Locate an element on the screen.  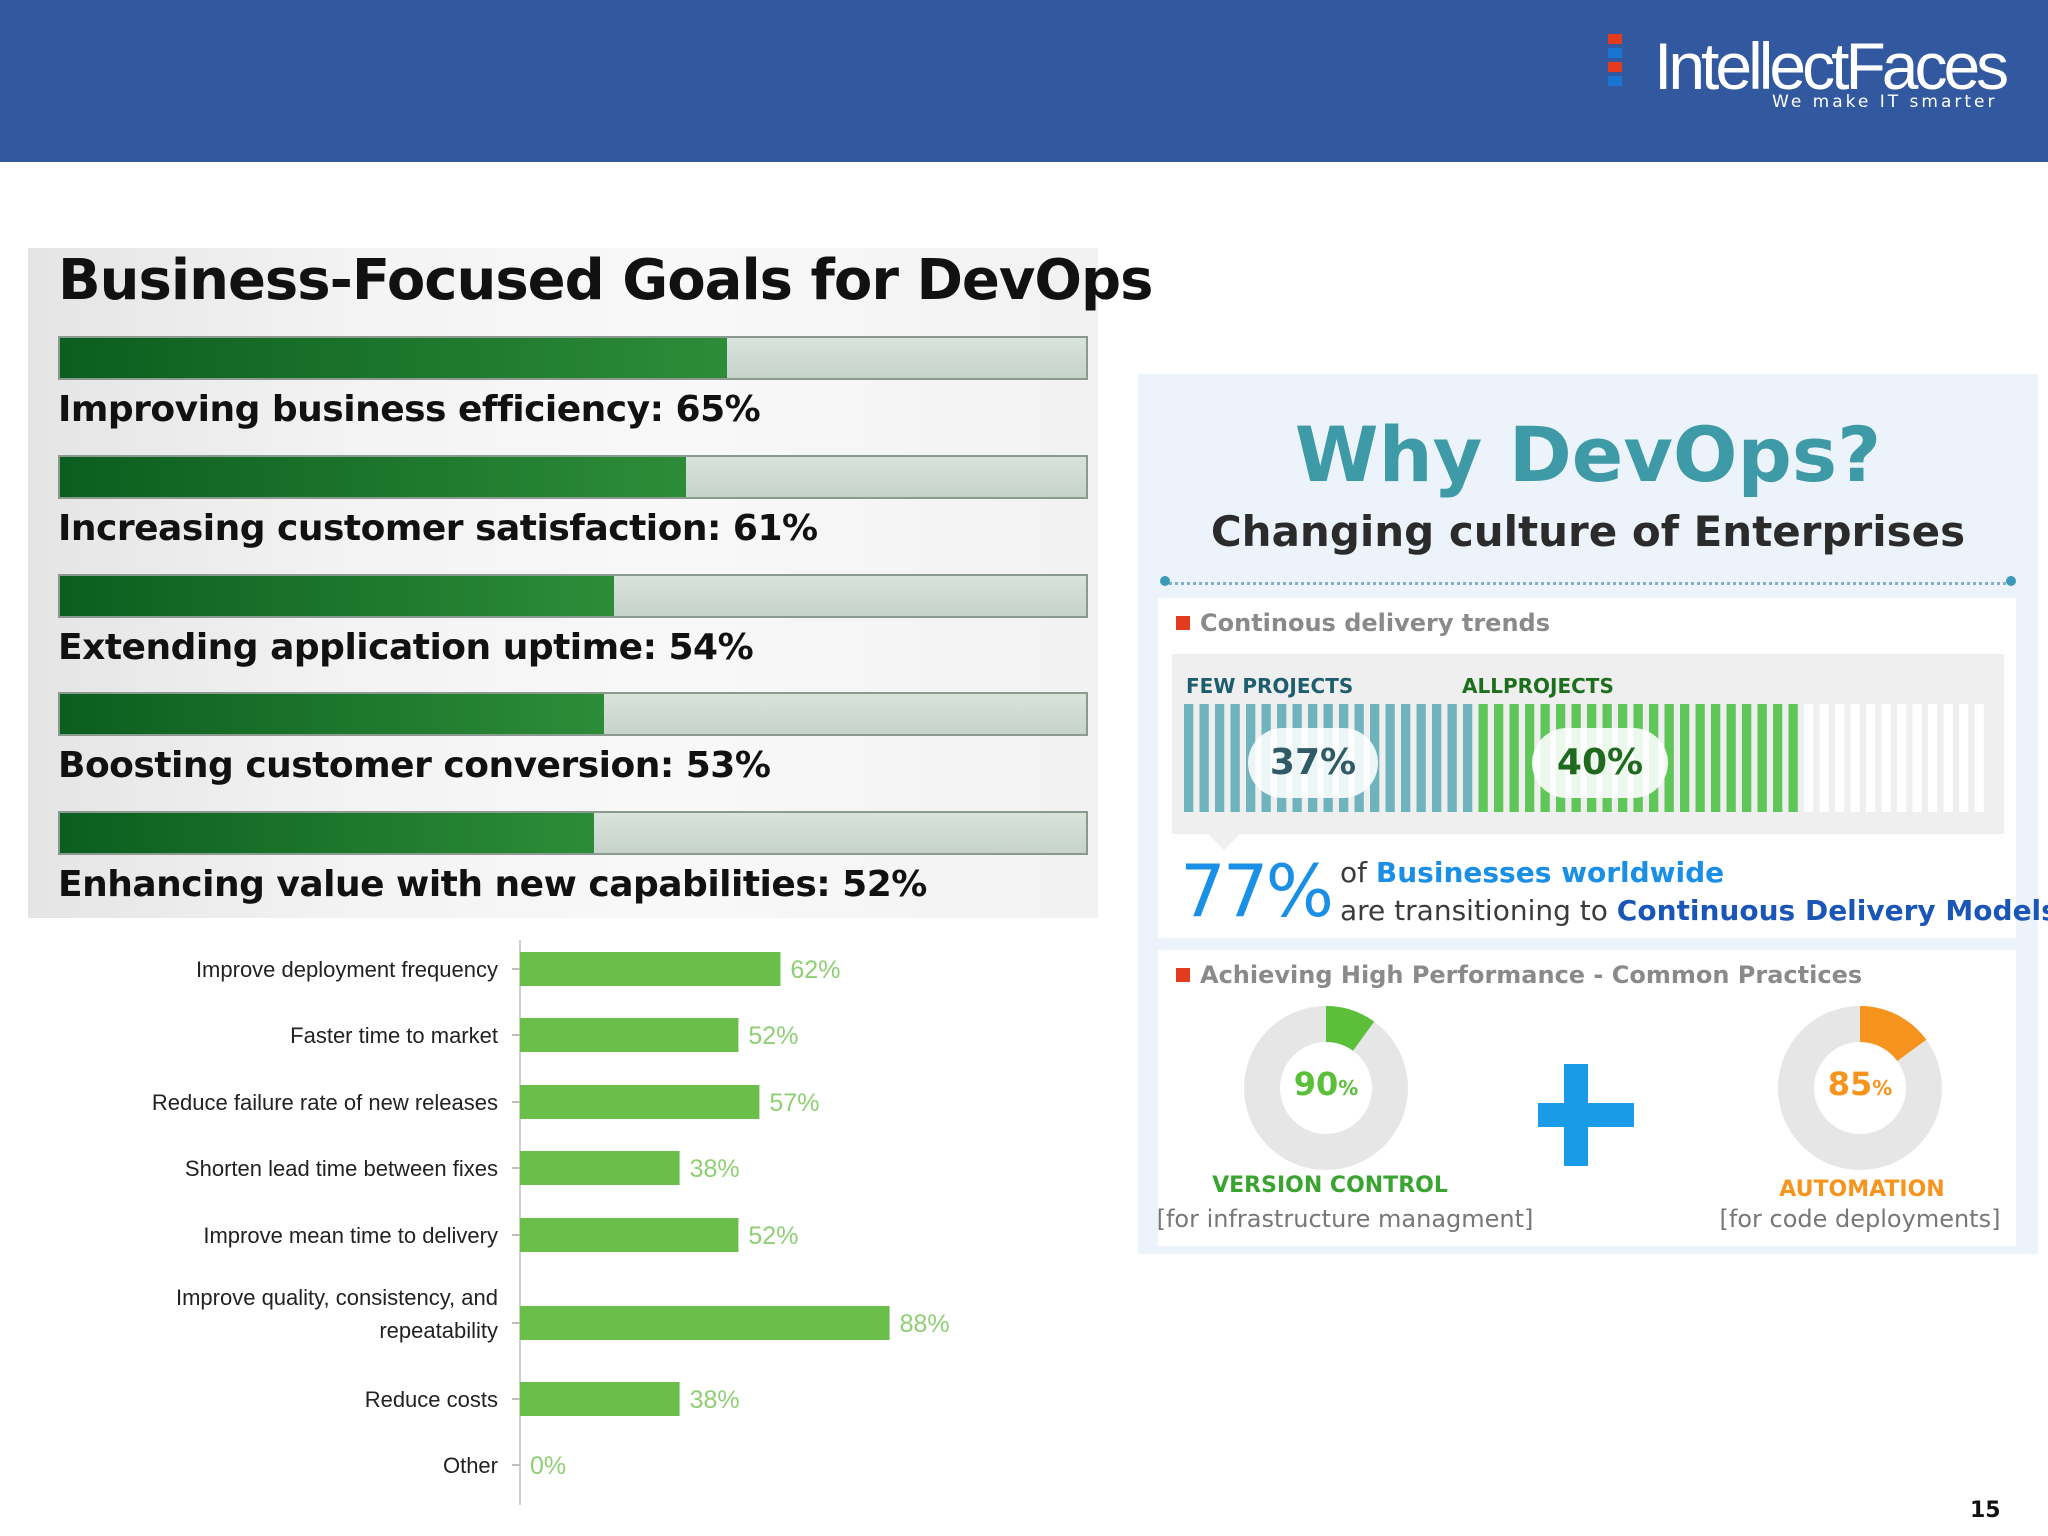
chart-value-label: 88% is located at coordinates (925, 1324).